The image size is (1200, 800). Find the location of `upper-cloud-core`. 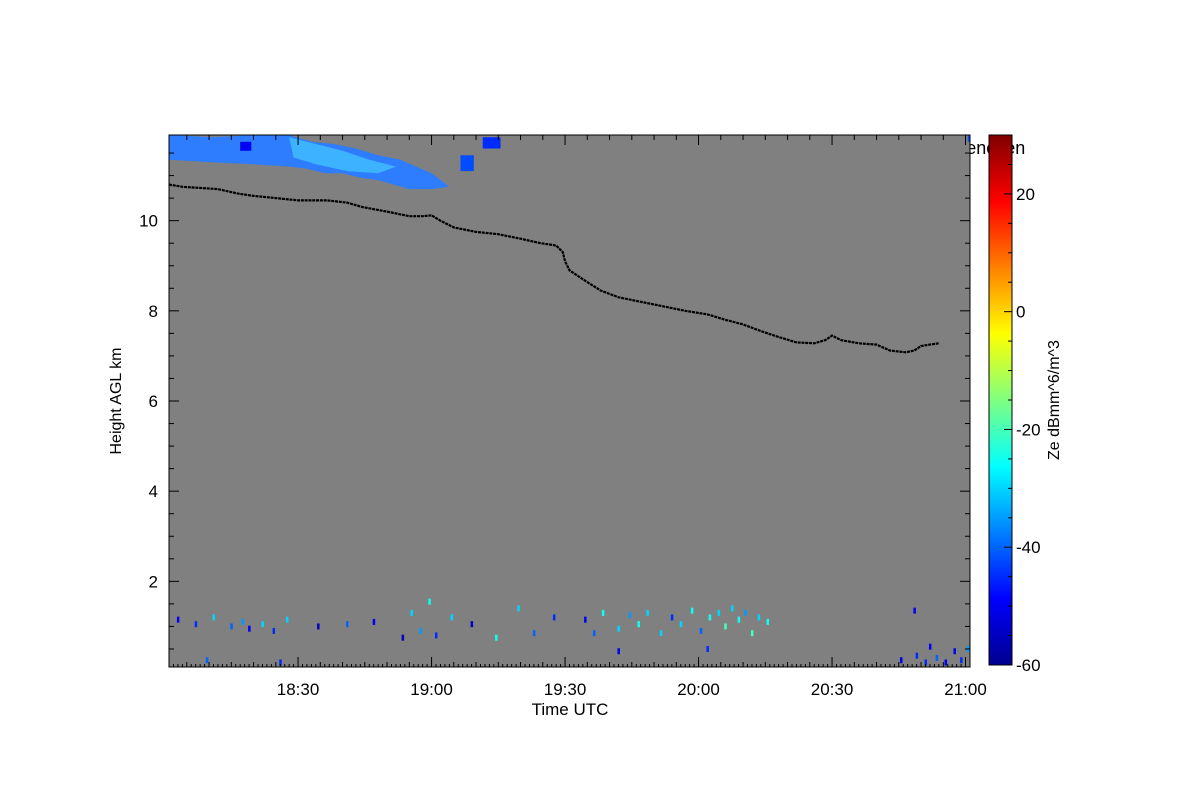

upper-cloud-core is located at coordinates (342, 155).